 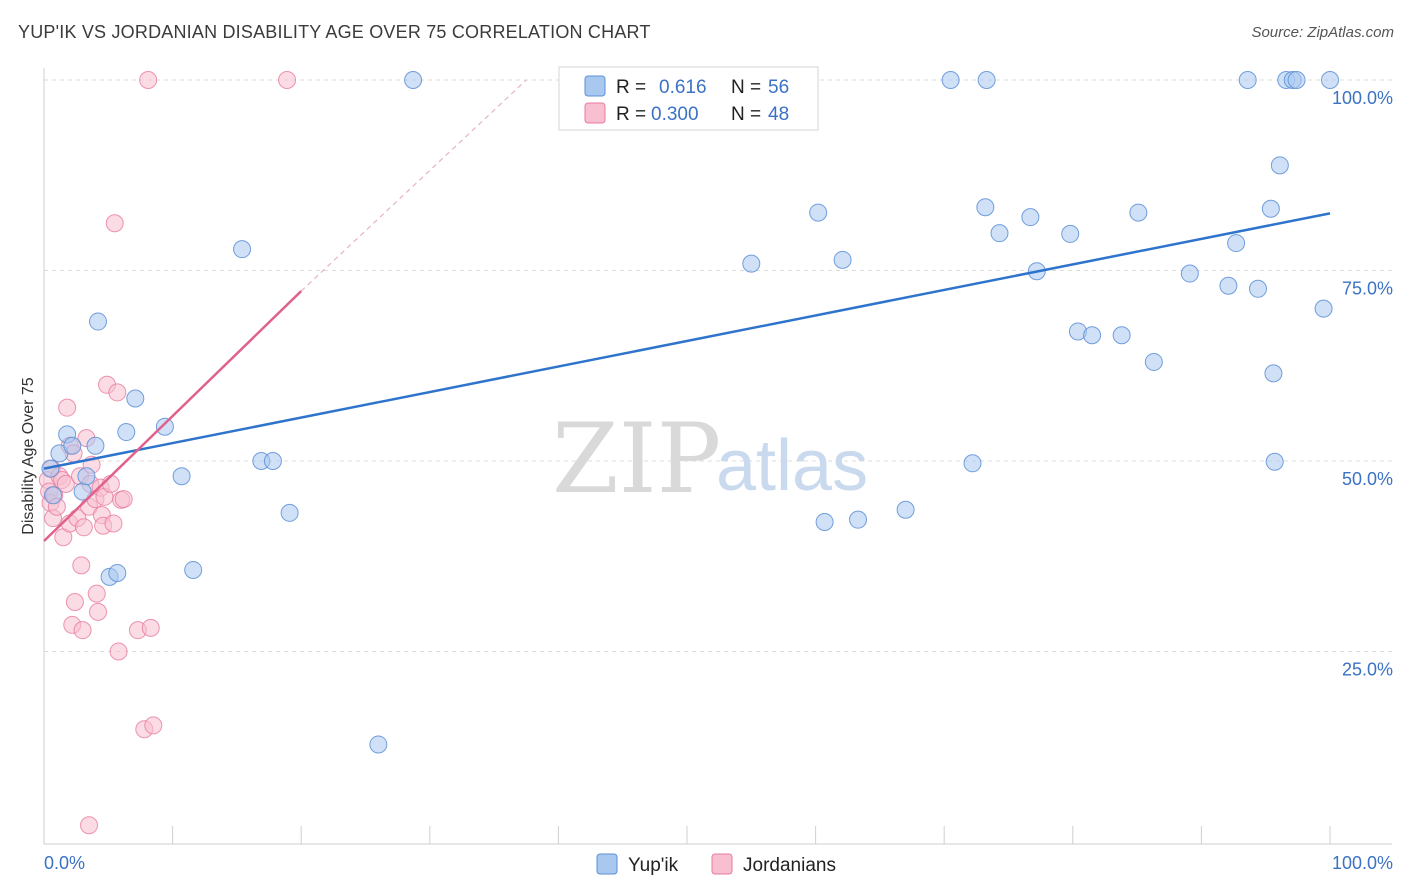 I want to click on jordanians-trend-line, so click(x=173, y=416).